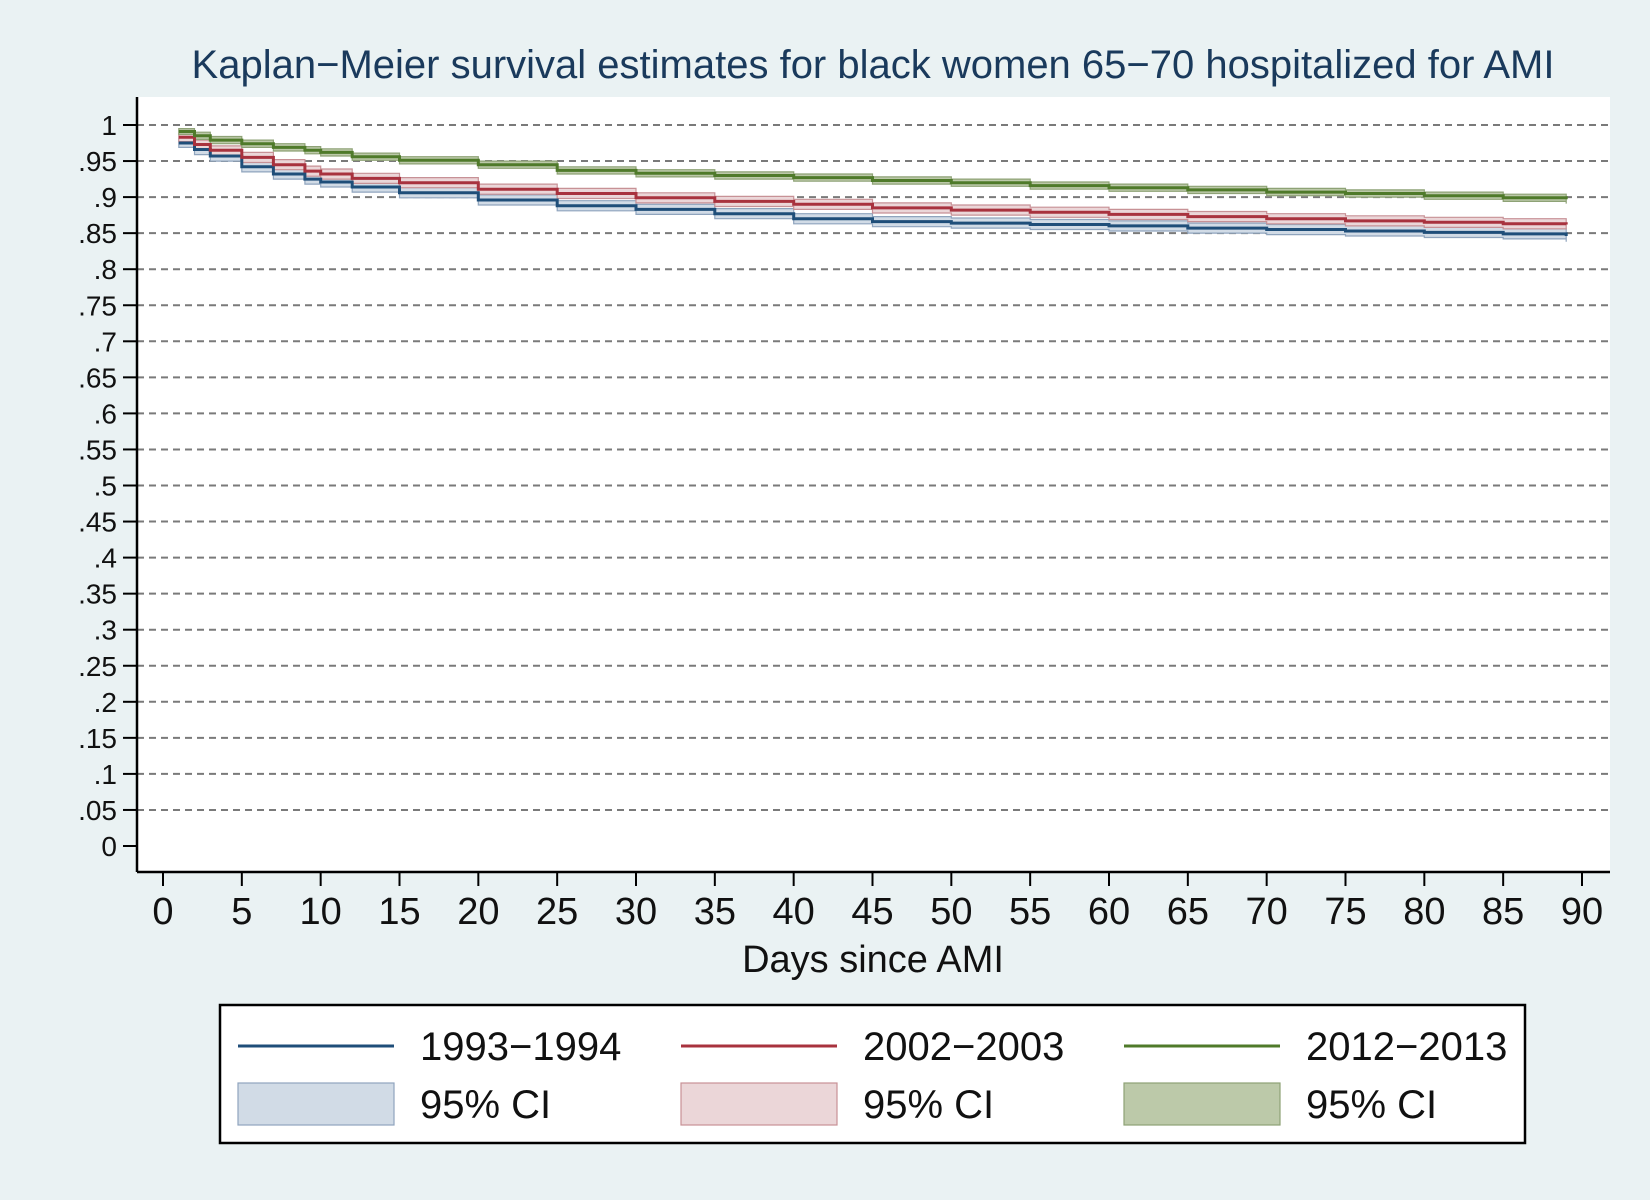 This screenshot has width=1650, height=1200. I want to click on x-tick-label: 30, so click(636, 912).